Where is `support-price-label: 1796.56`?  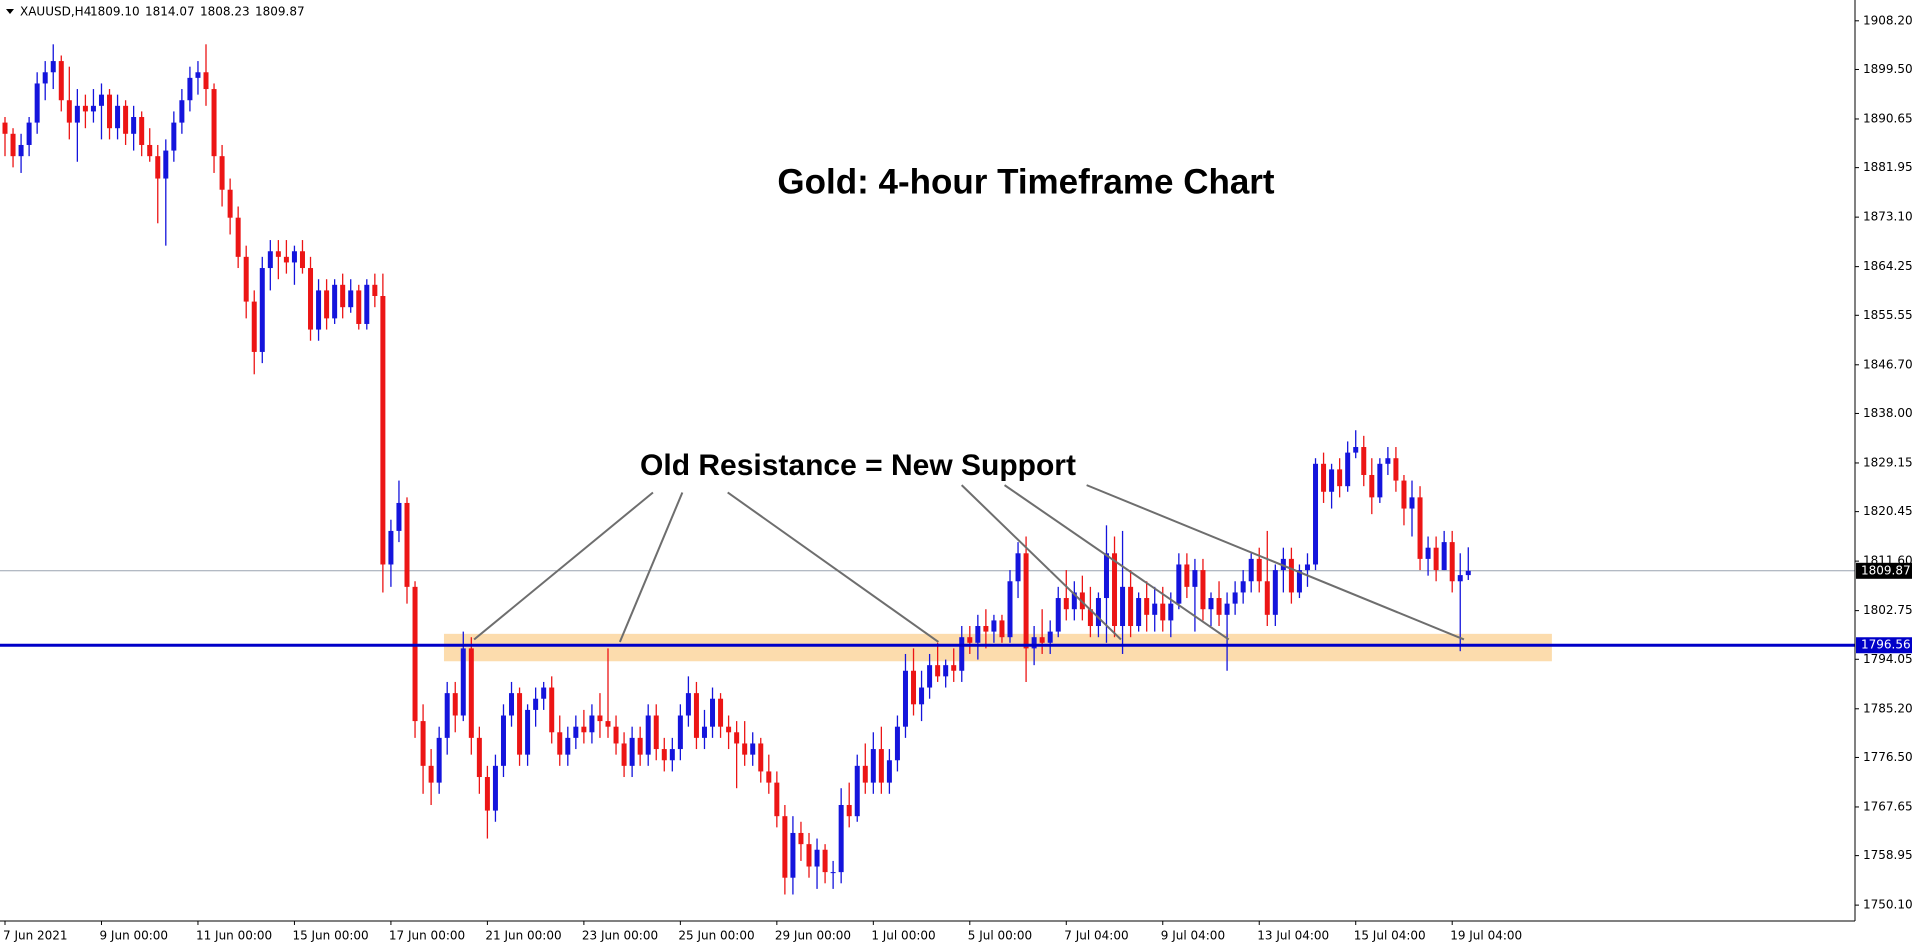 support-price-label: 1796.56 is located at coordinates (1886, 645).